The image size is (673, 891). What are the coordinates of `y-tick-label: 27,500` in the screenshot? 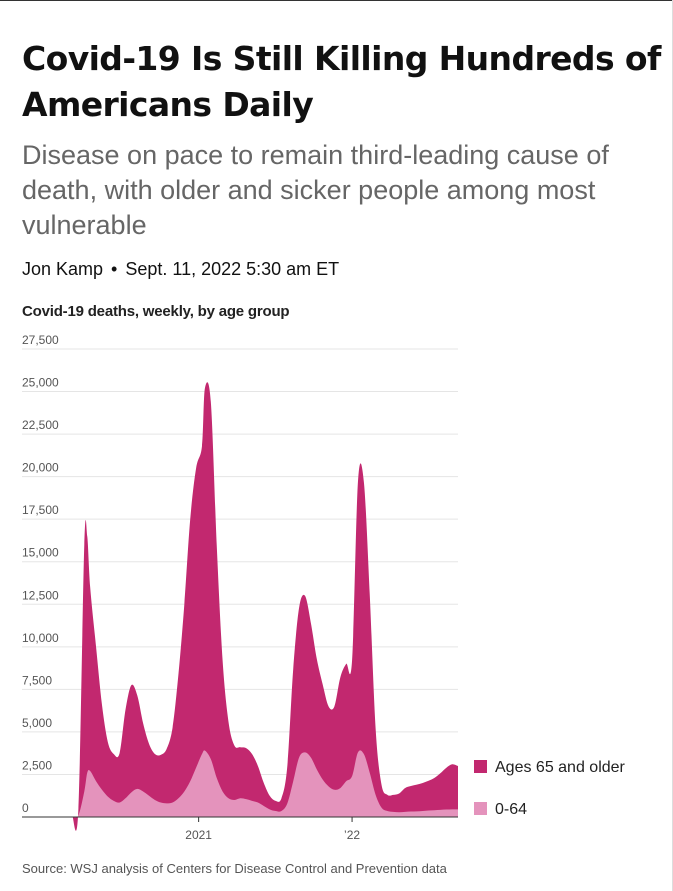 It's located at (40, 340).